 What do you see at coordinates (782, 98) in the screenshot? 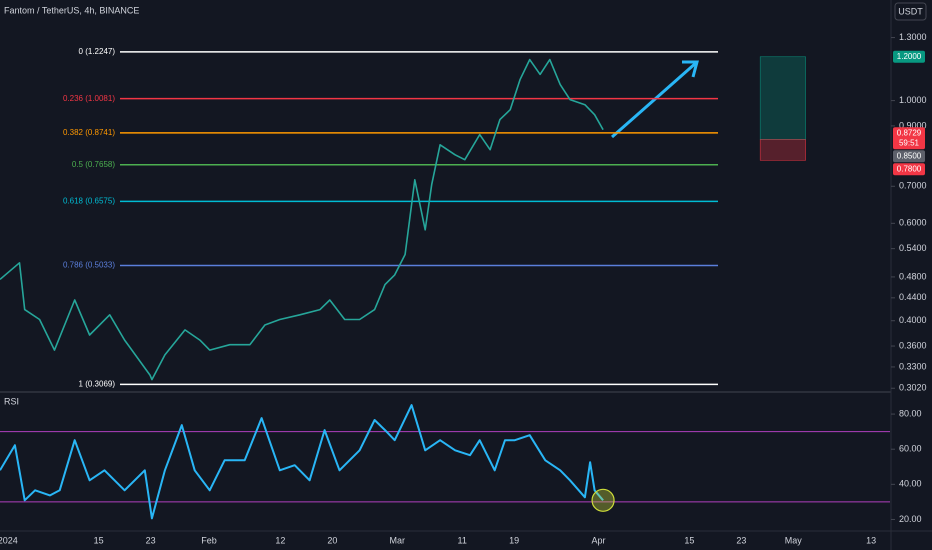
I see `take-profit-zone` at bounding box center [782, 98].